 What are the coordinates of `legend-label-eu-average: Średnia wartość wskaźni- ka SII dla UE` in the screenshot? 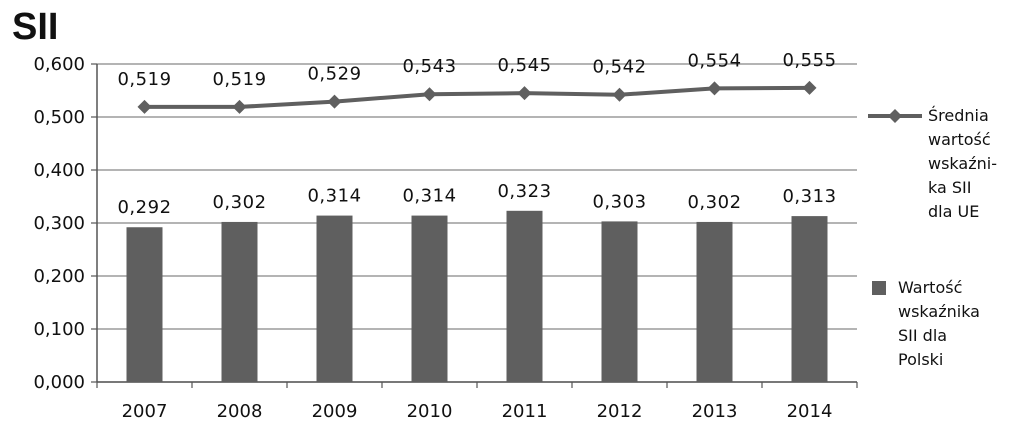 It's located at (962, 163).